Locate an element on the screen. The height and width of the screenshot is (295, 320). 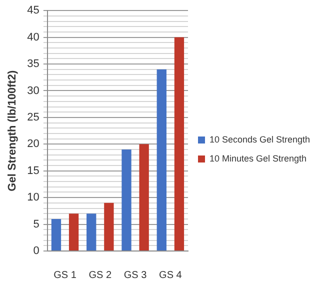
x-tick-label: GS 1 is located at coordinates (65, 275).